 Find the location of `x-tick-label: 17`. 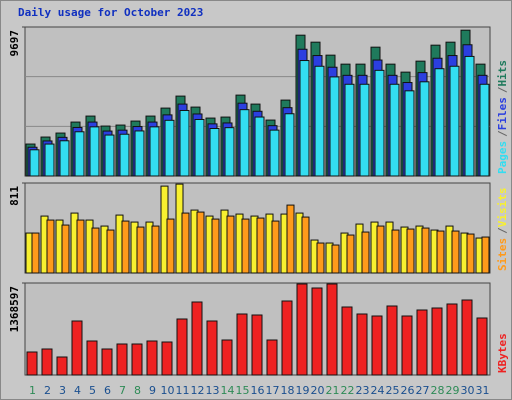

x-tick-label: 17 is located at coordinates (273, 390).